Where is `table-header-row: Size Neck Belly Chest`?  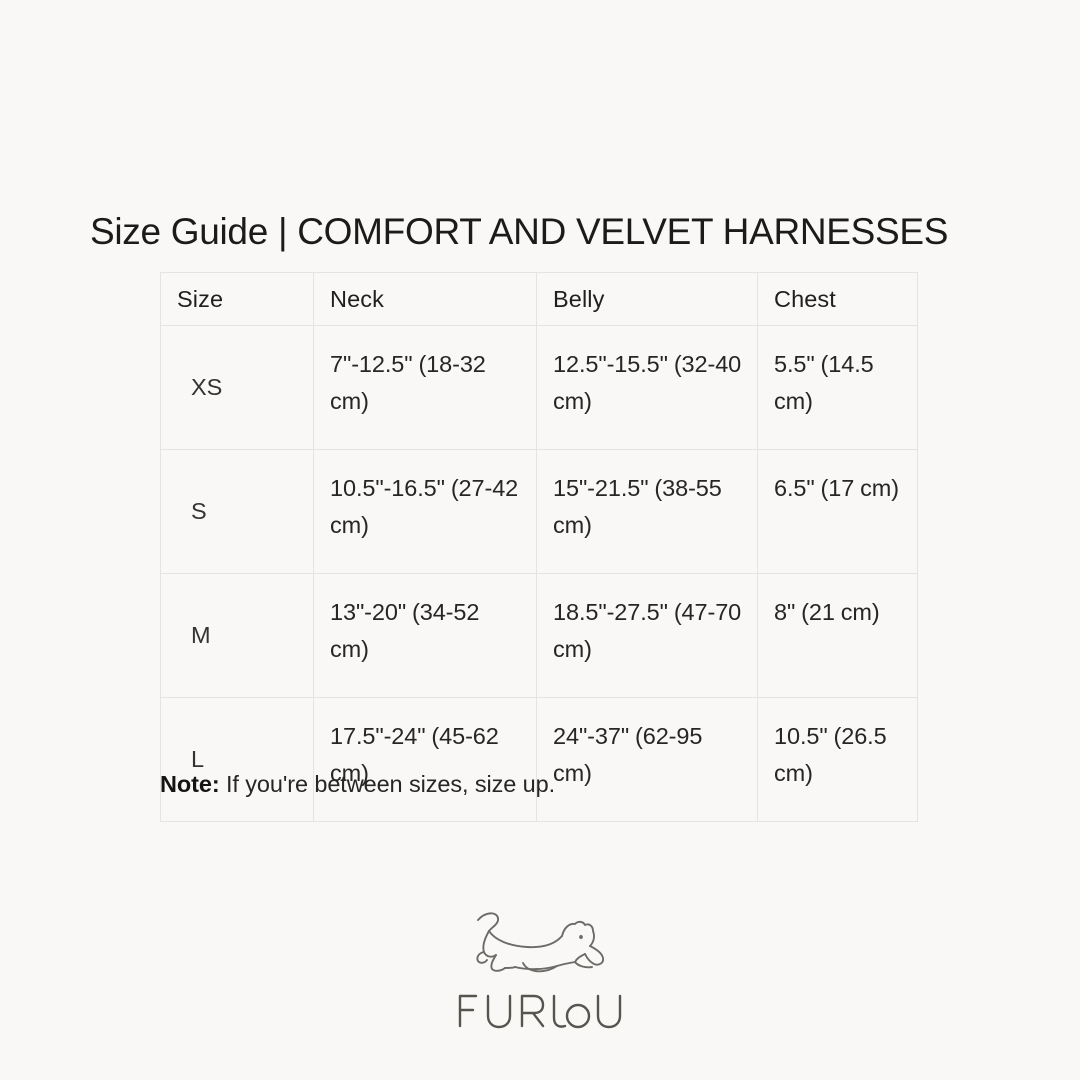 table-header-row: Size Neck Belly Chest is located at coordinates (539, 299).